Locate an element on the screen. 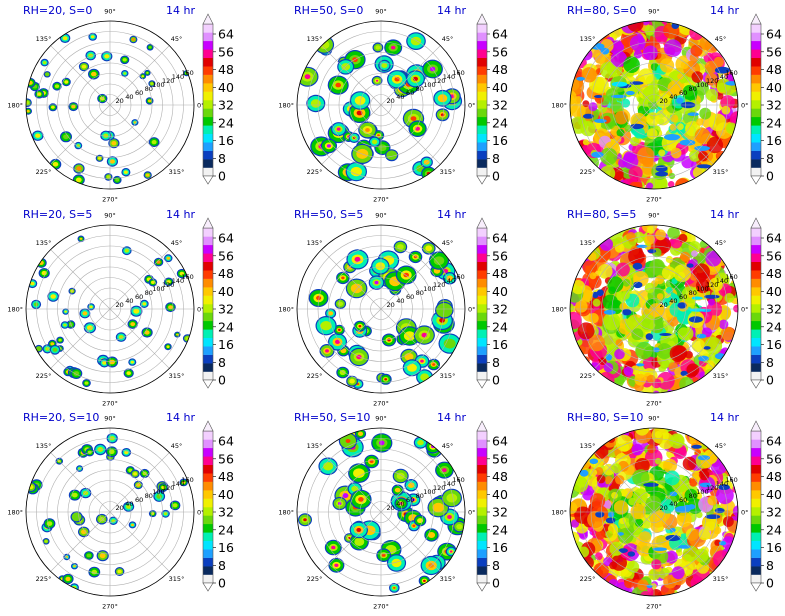 This screenshot has width=785, height=616. colorbar-tick-label: 0 is located at coordinates (222, 583).